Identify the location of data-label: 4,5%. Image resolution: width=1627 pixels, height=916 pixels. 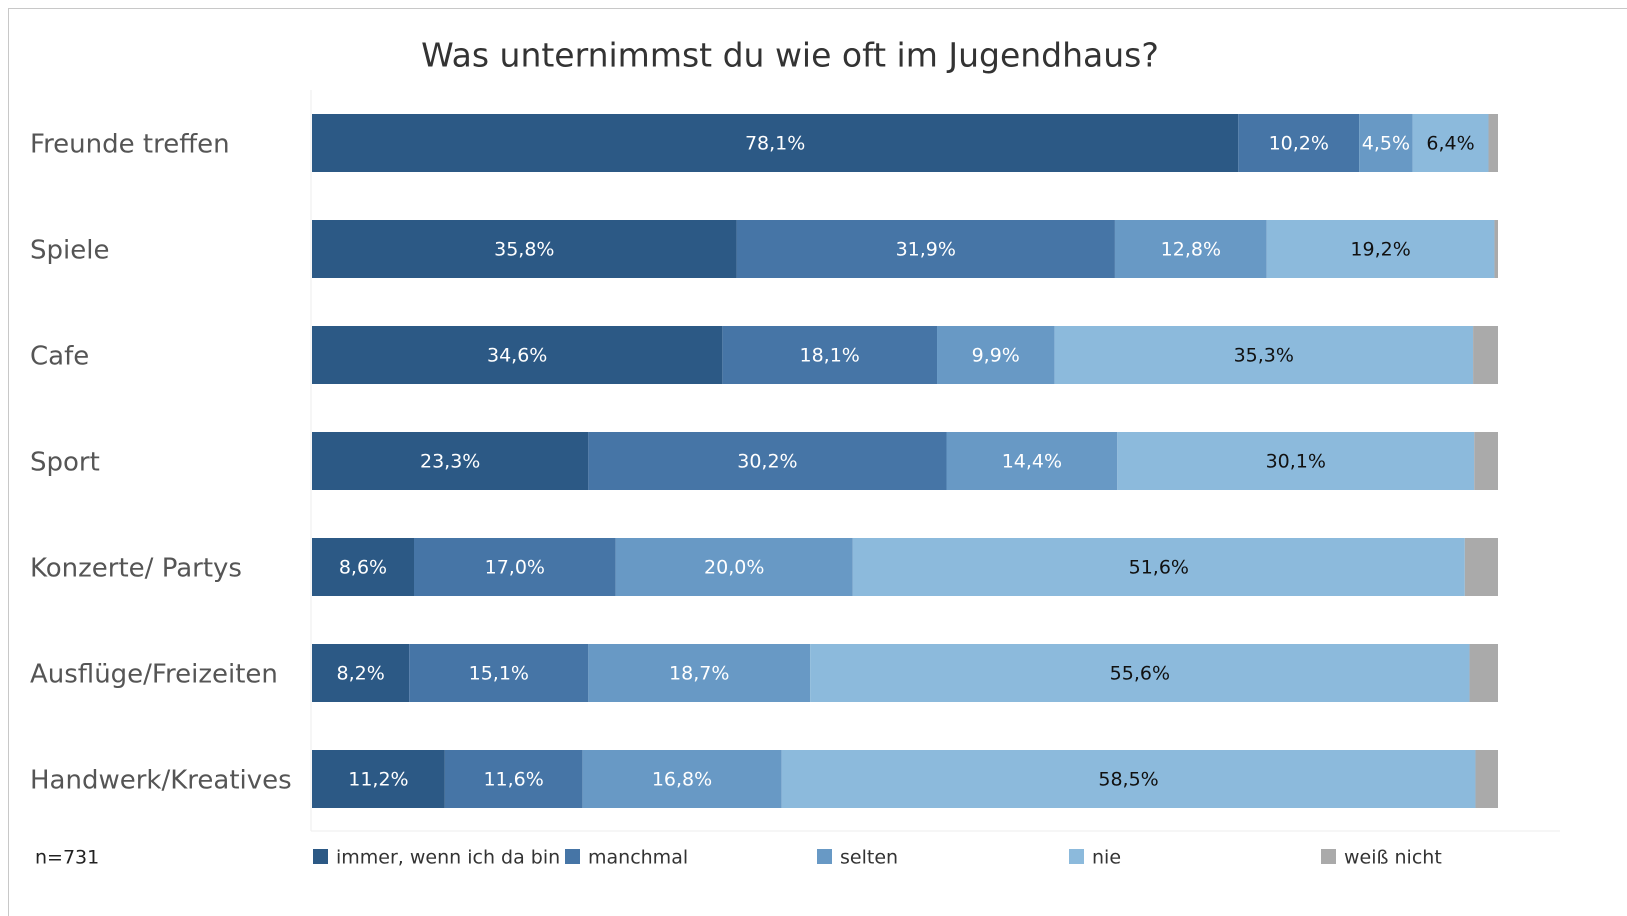
(1386, 144).